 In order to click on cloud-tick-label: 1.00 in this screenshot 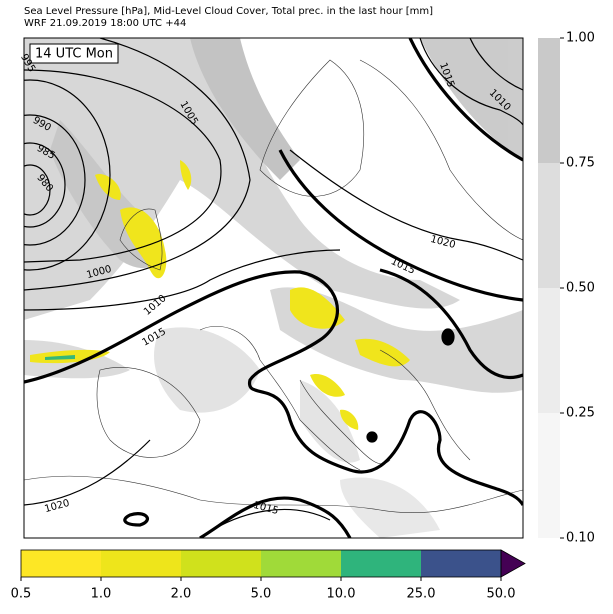, I will do `click(580, 38)`.